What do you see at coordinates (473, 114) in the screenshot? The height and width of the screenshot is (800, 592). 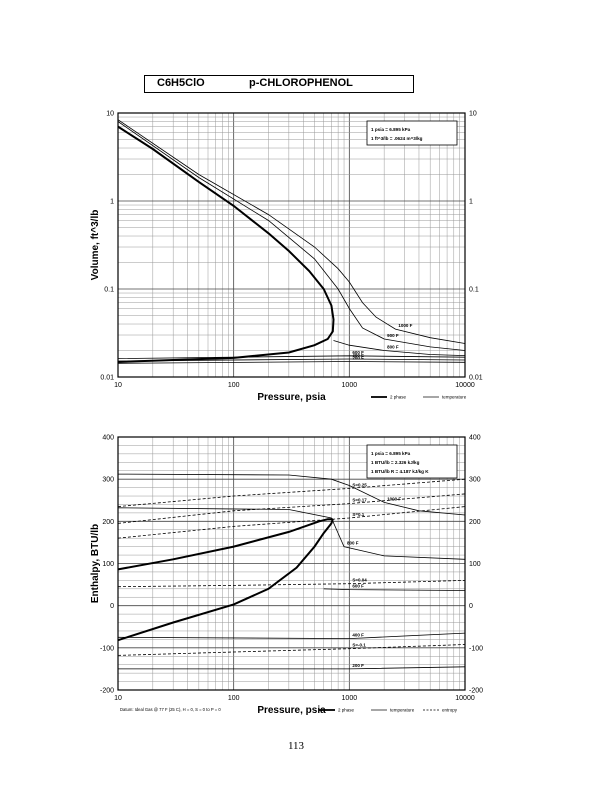 I see `y-tick-label-right: 10` at bounding box center [473, 114].